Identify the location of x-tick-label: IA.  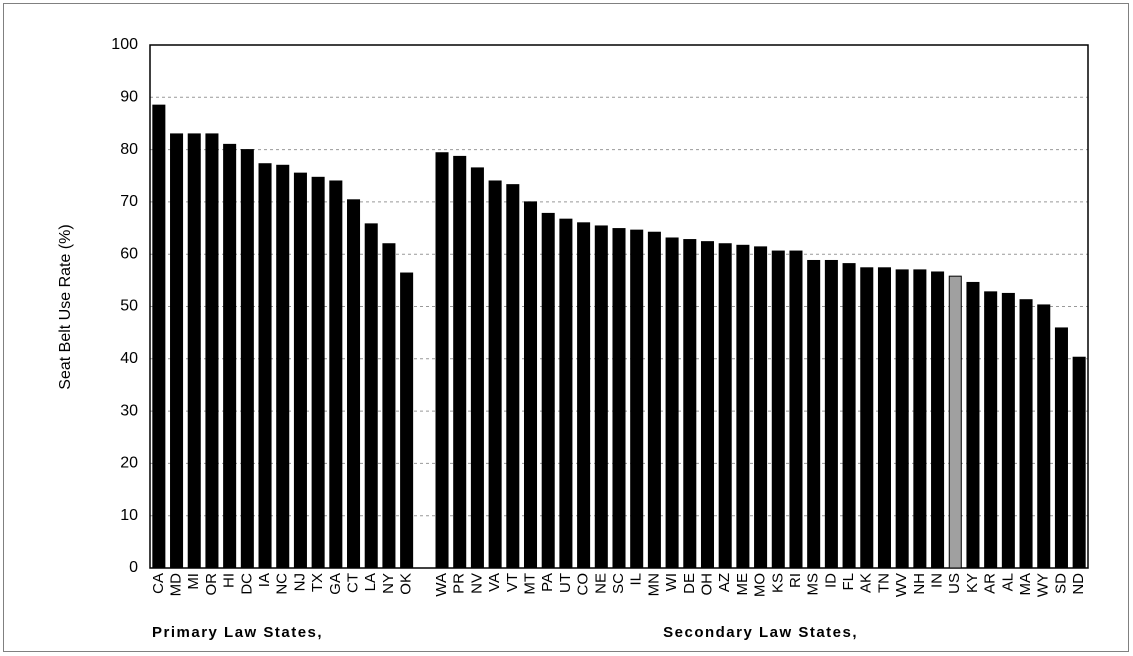
(264, 580).